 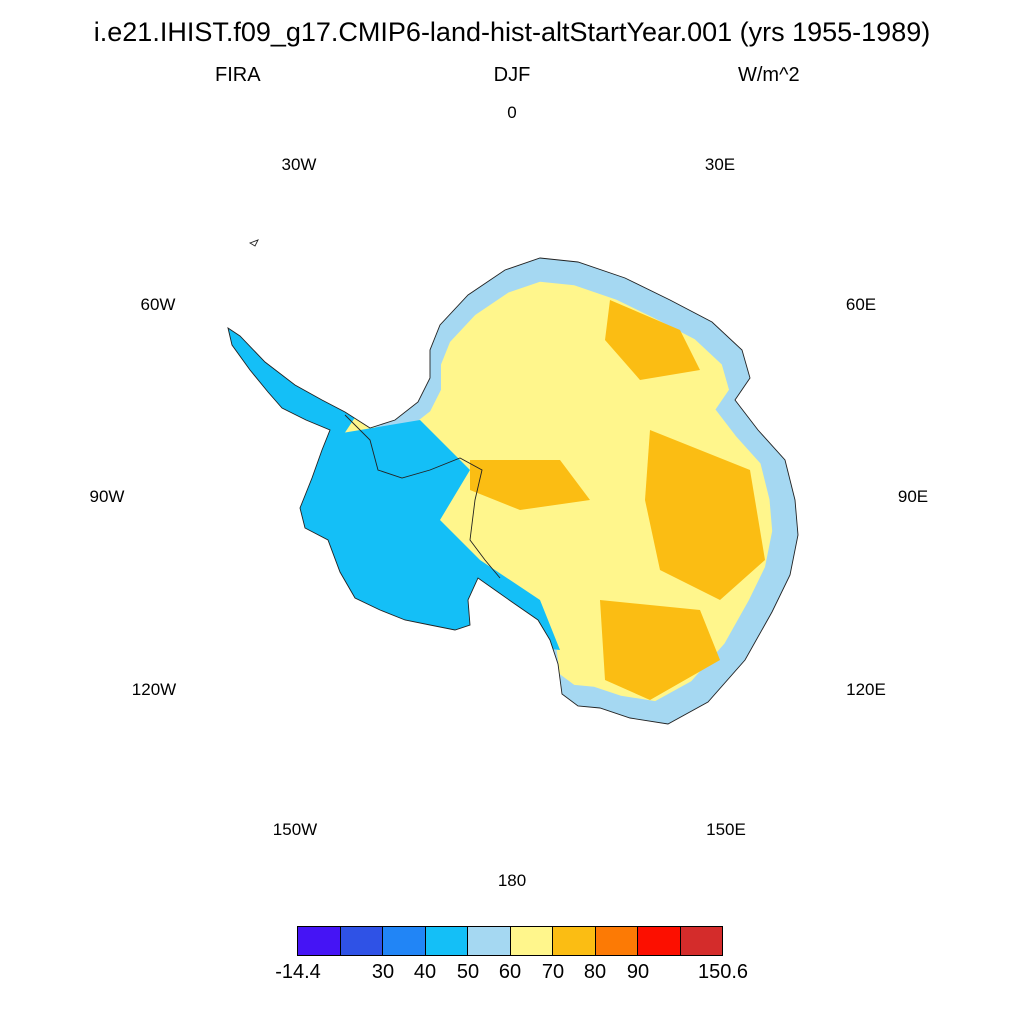 What do you see at coordinates (383, 972) in the screenshot?
I see `colorbar-label: 30` at bounding box center [383, 972].